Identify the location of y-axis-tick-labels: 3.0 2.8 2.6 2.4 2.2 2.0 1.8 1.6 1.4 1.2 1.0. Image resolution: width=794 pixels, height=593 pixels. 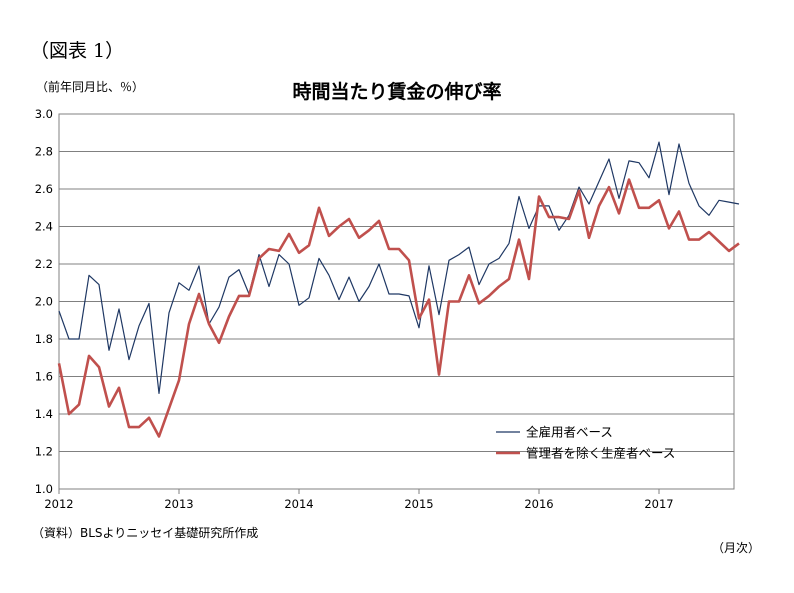
(44, 301).